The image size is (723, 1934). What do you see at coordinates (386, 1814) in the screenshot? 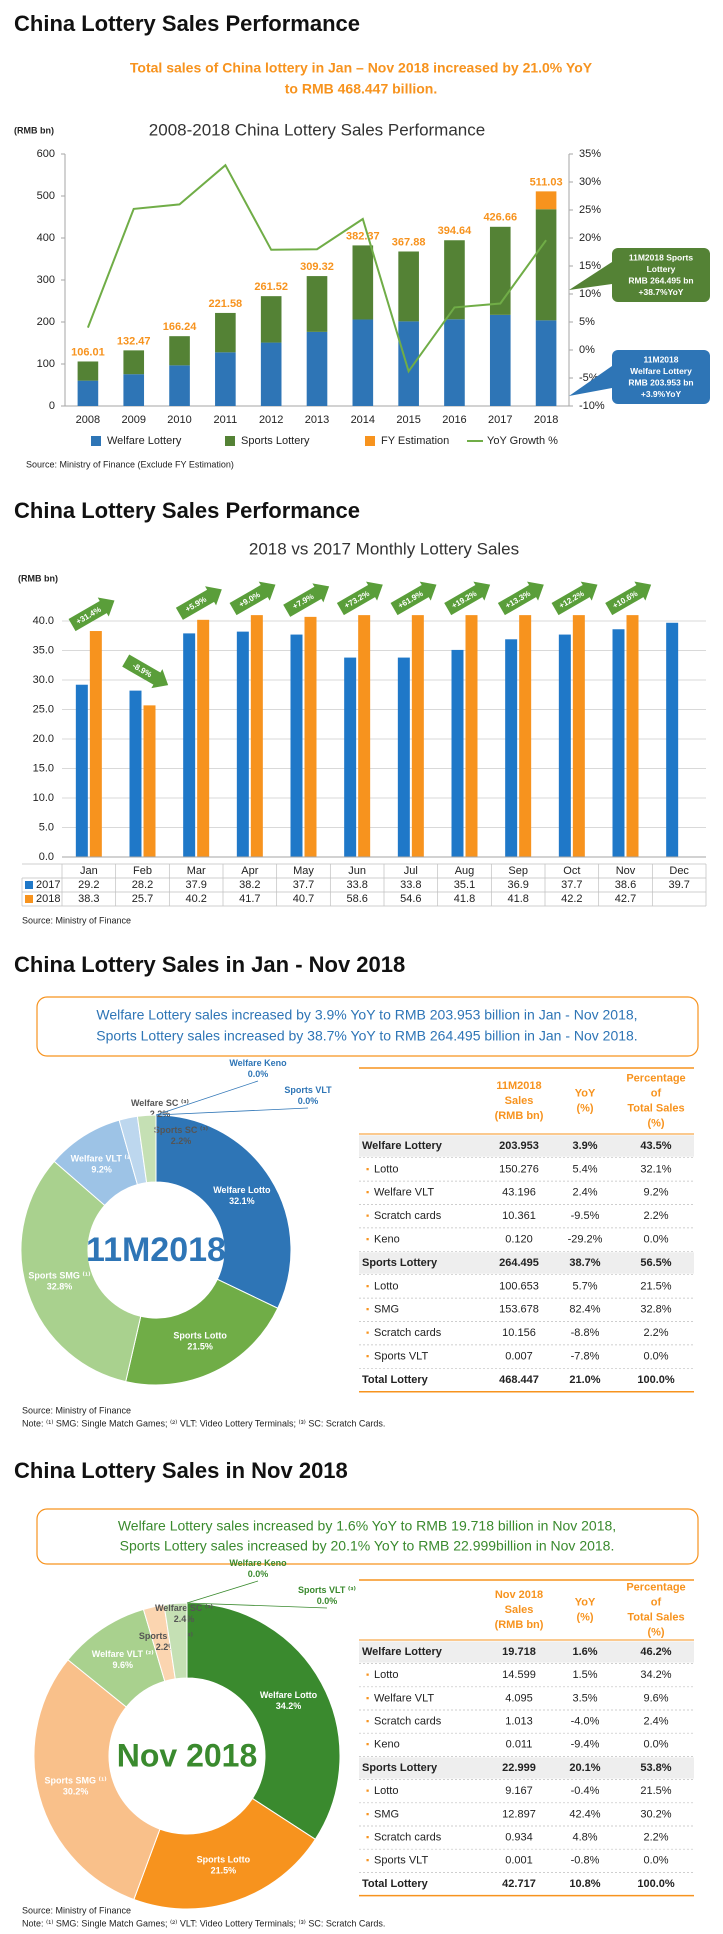
I see `table-cell: SMG` at bounding box center [386, 1814].